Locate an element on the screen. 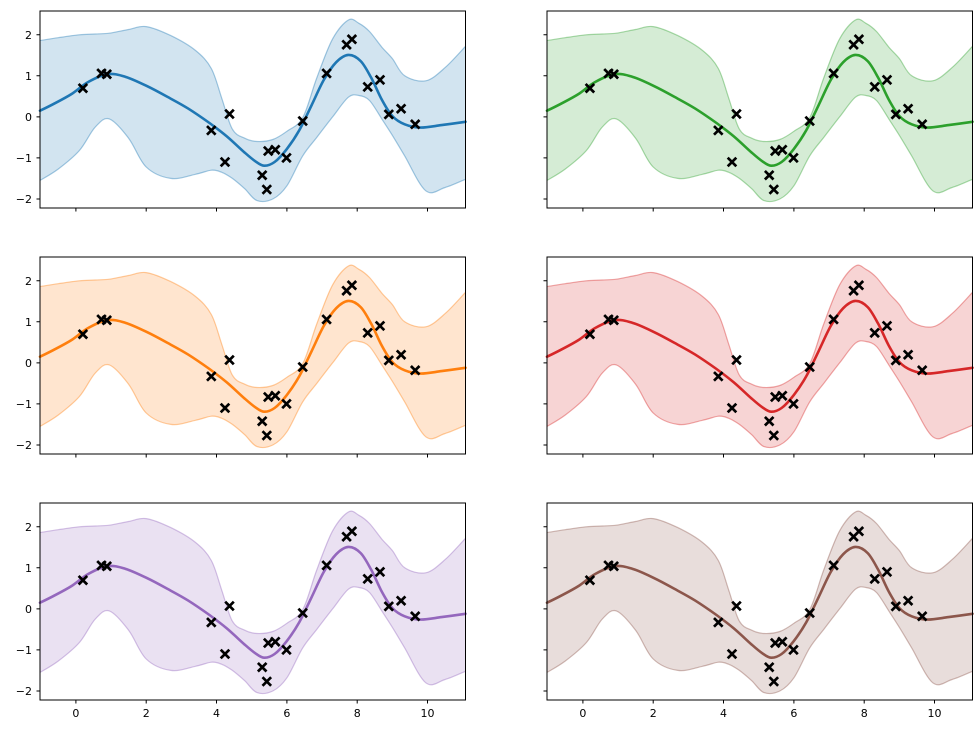 The image size is (980, 736). subplot-top-right-green is located at coordinates (758, 111).